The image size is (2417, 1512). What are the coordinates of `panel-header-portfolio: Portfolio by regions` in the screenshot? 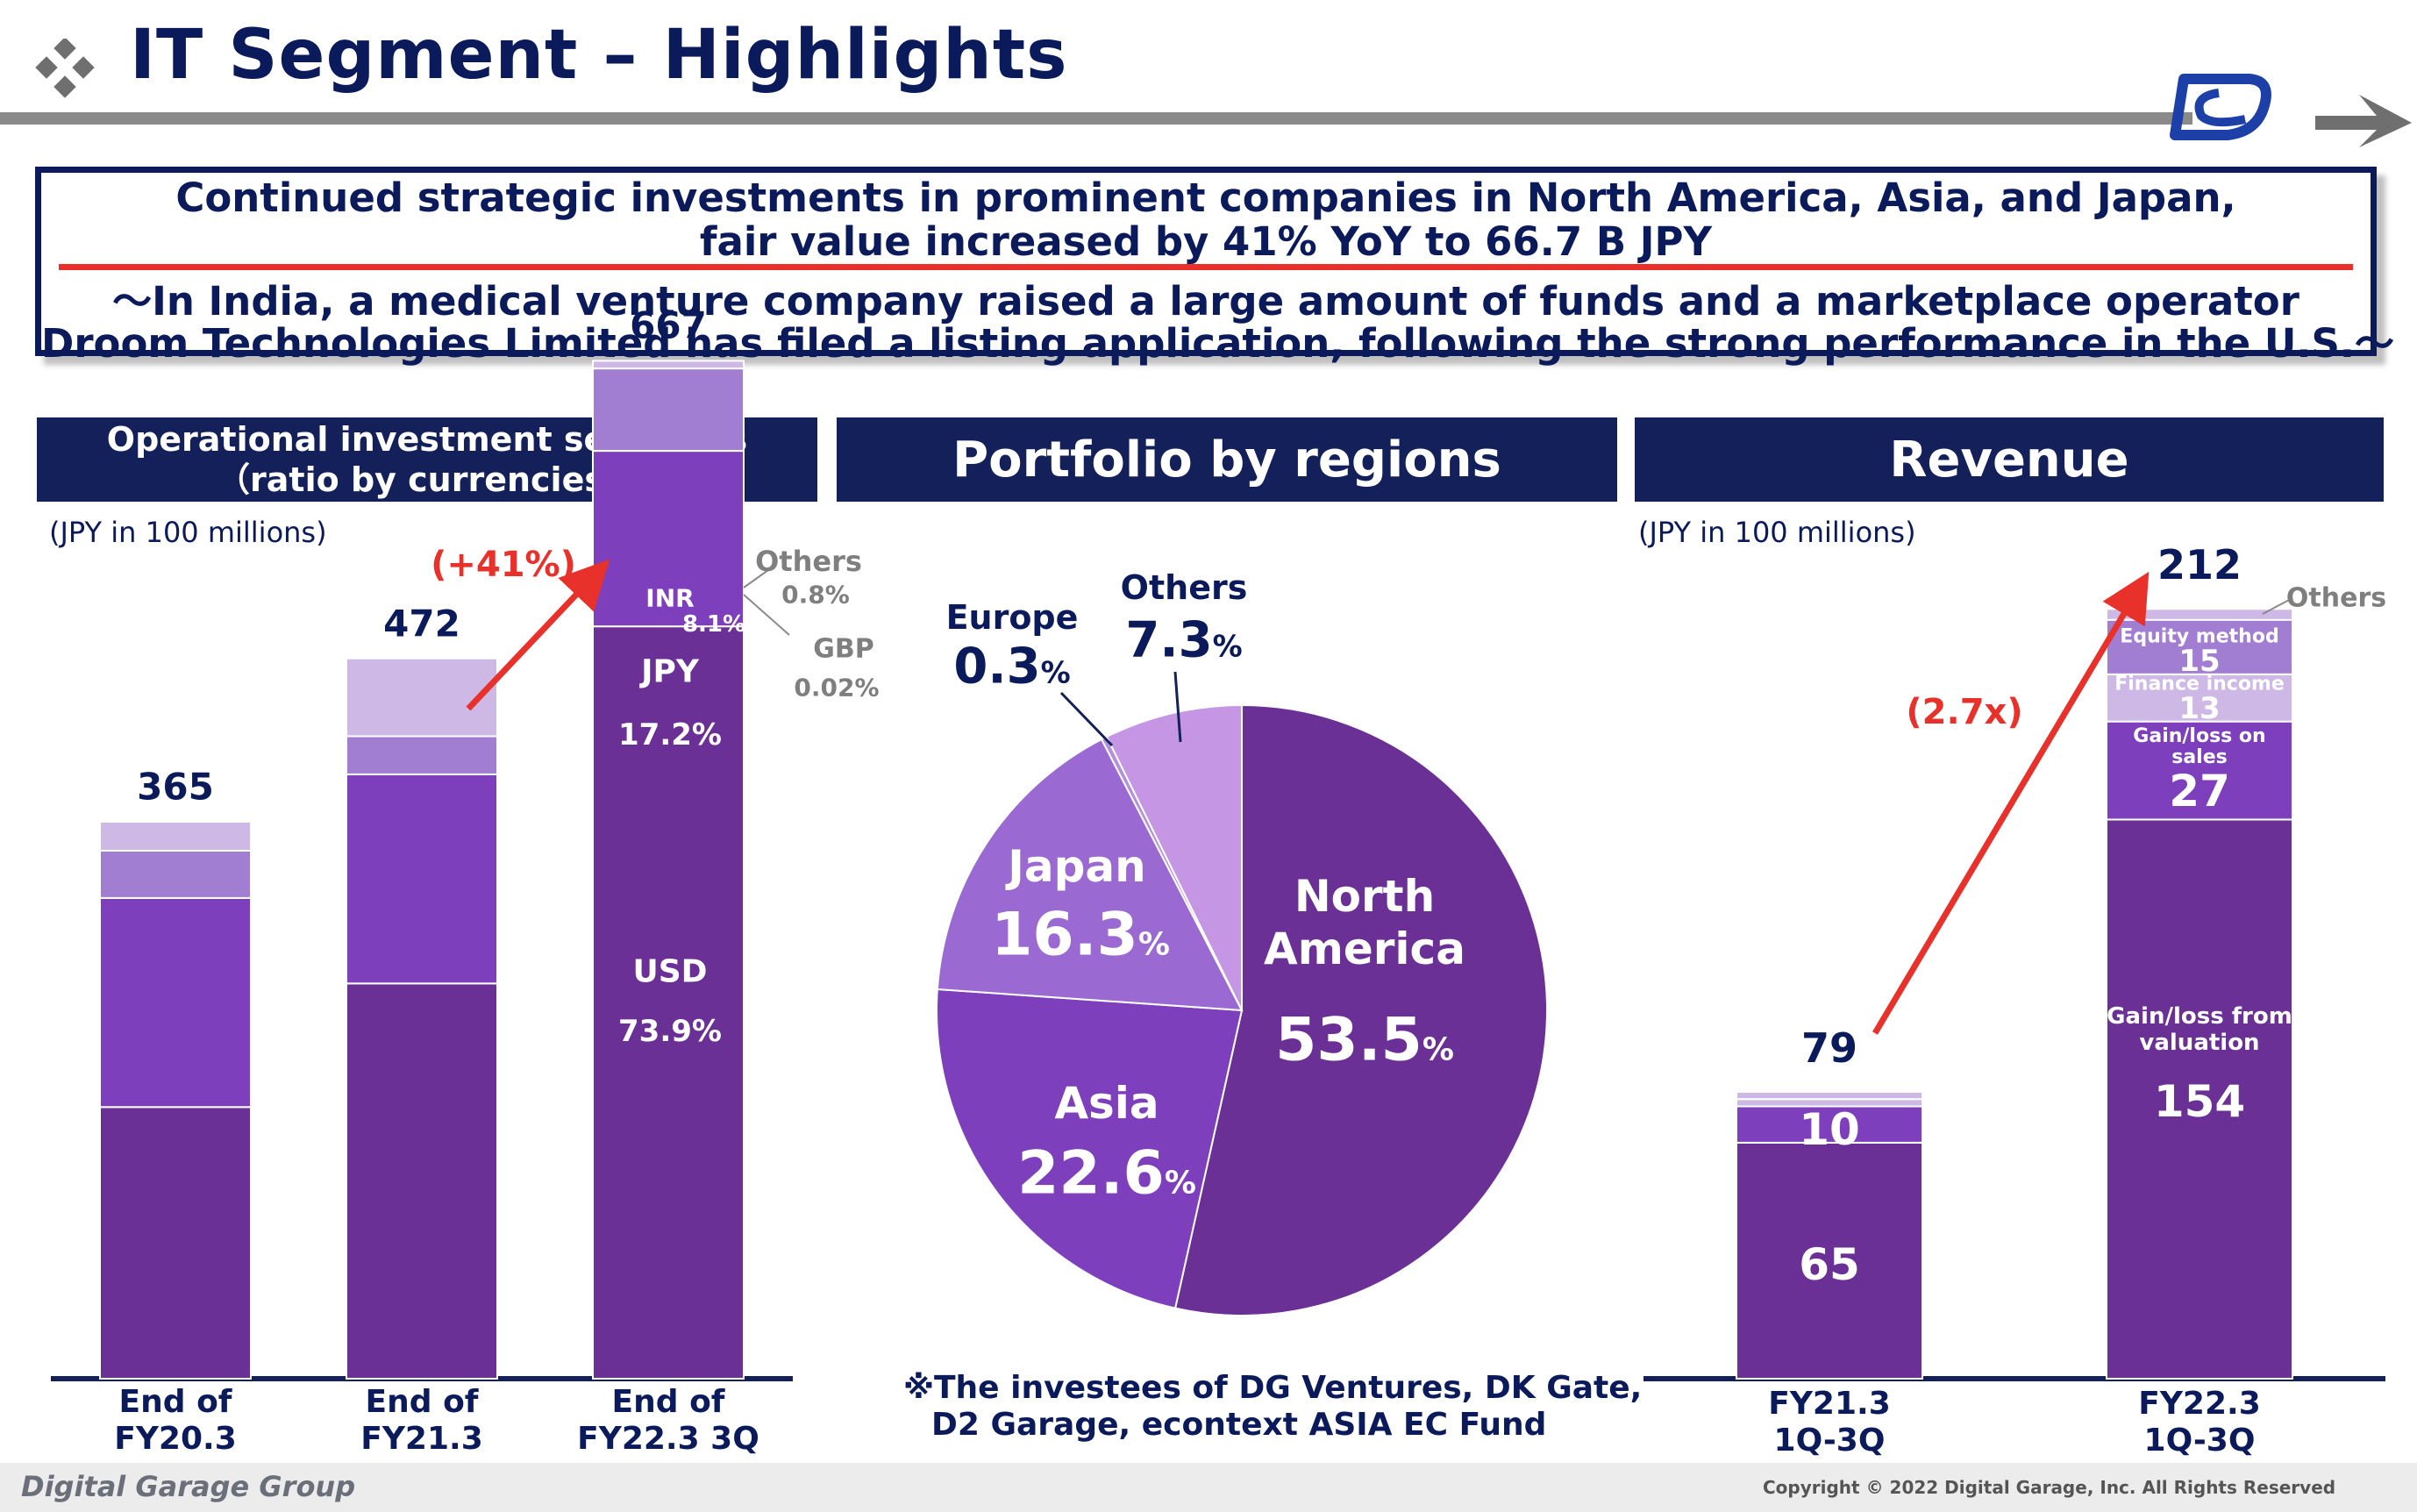 It's located at (1227, 459).